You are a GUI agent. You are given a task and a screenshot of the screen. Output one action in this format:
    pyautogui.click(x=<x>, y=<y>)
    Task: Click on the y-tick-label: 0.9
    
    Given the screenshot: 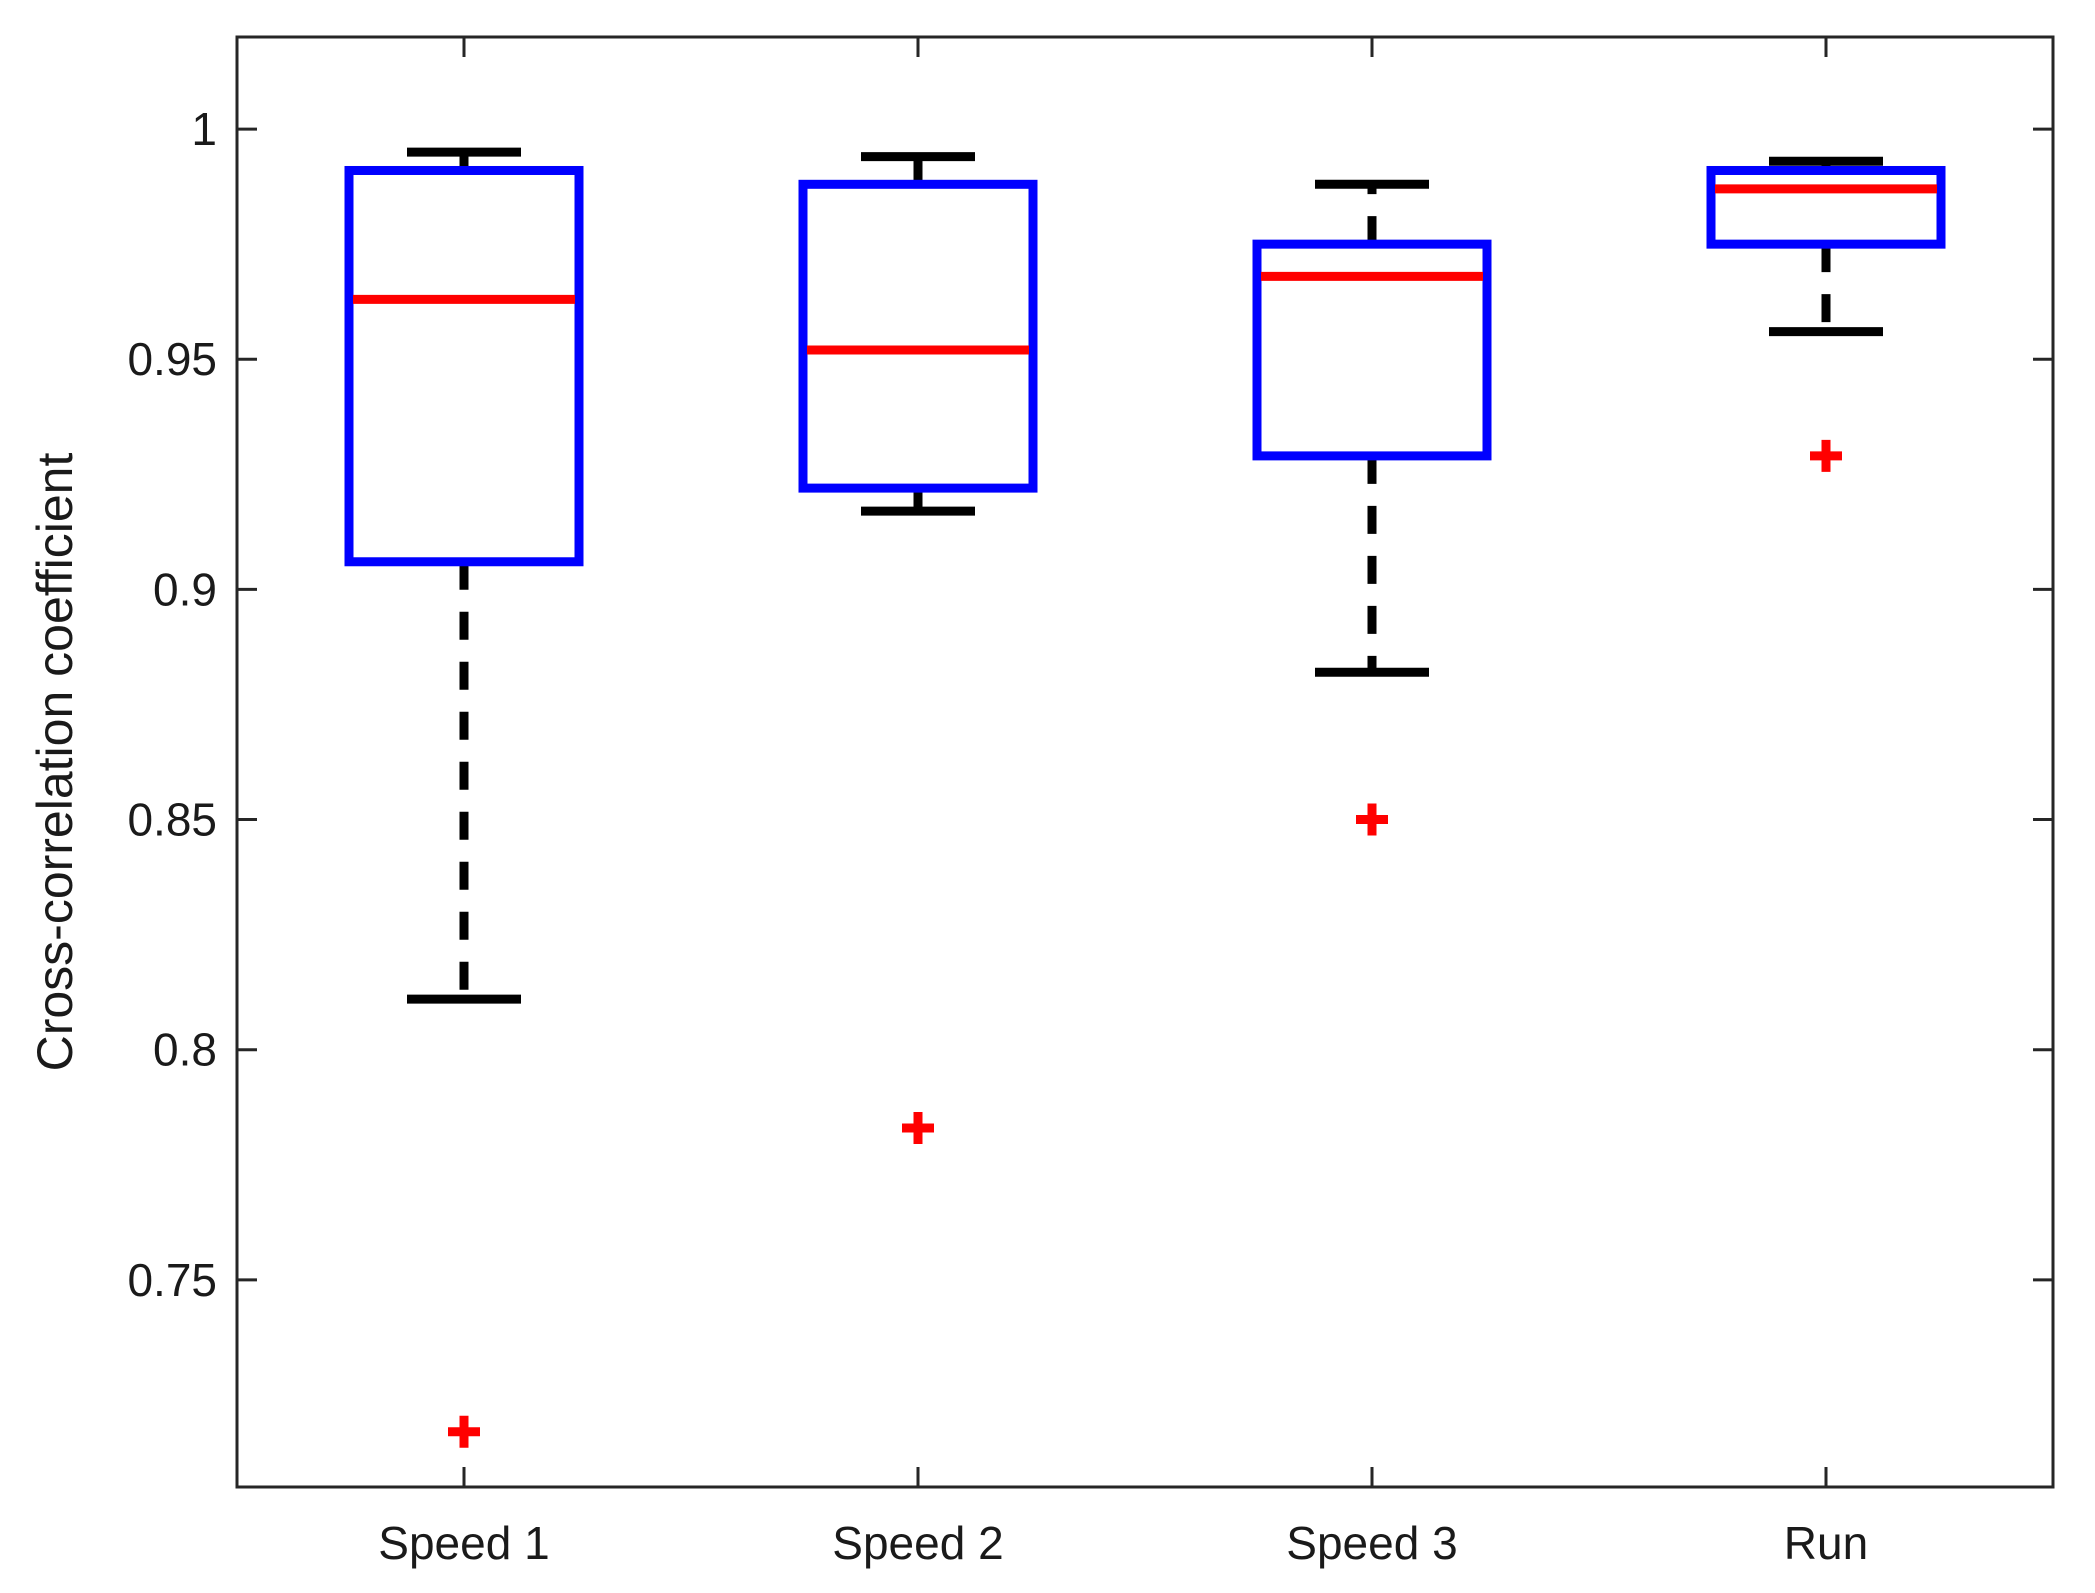 What is the action you would take?
    pyautogui.click(x=185, y=589)
    